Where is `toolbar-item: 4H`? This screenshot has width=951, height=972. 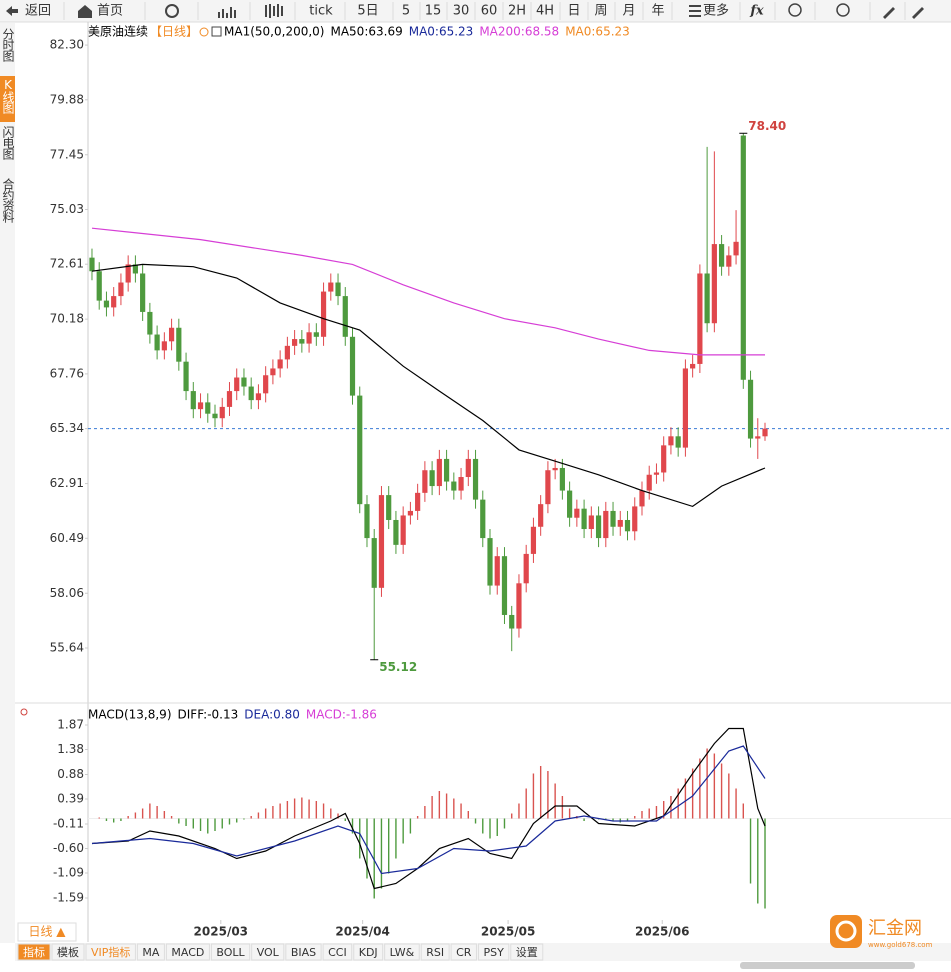
toolbar-item: 4H is located at coordinates (545, 11).